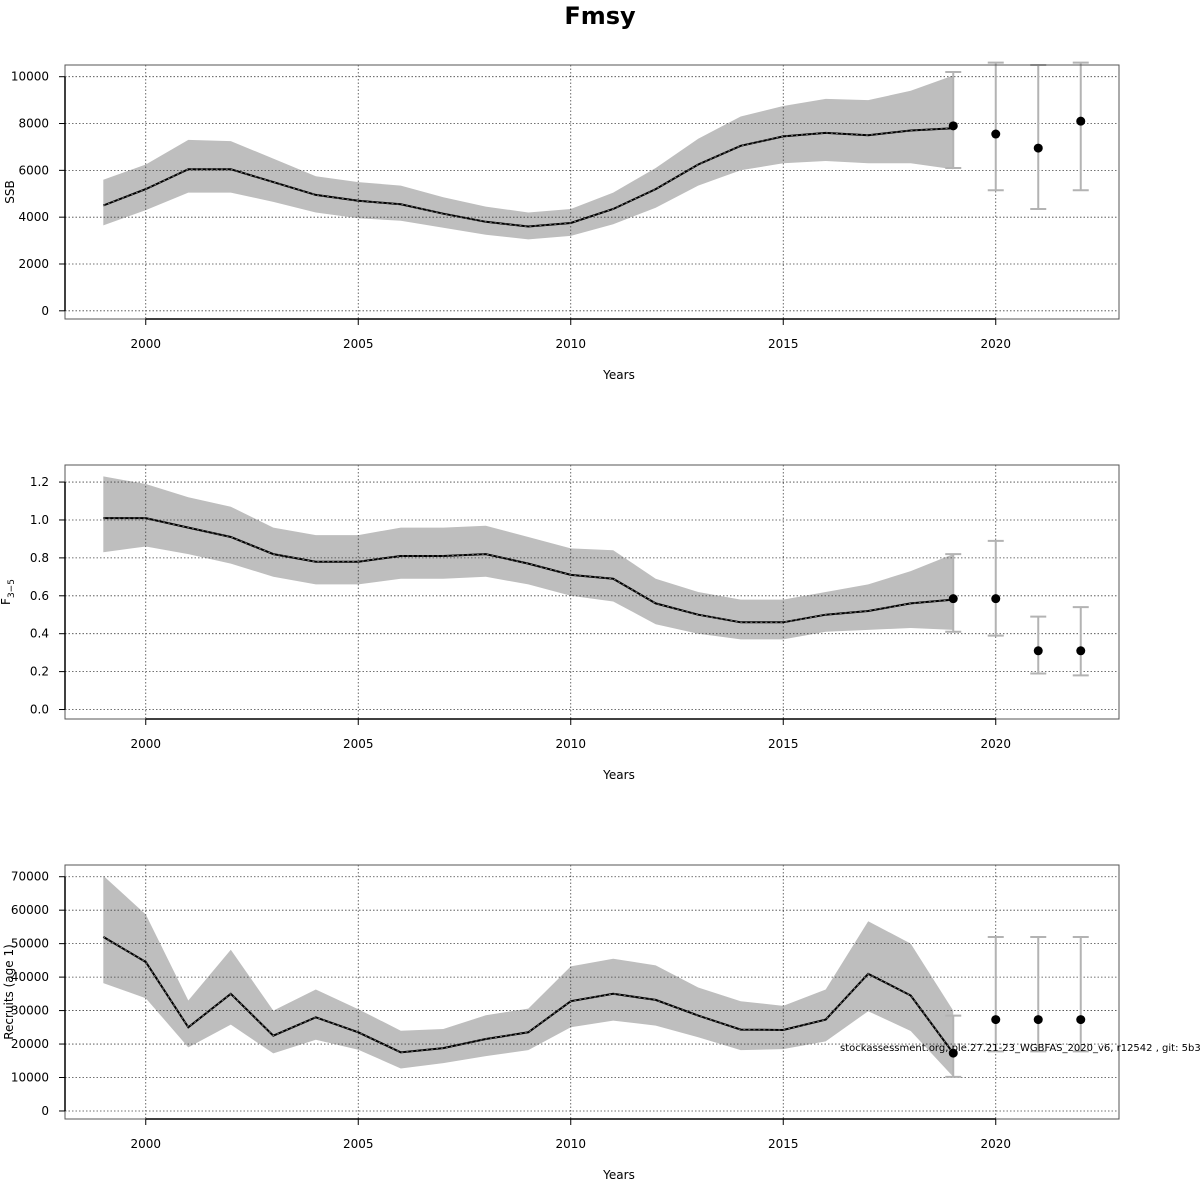  What do you see at coordinates (6, 601) in the screenshot?
I see `y-axis-label-main: F` at bounding box center [6, 601].